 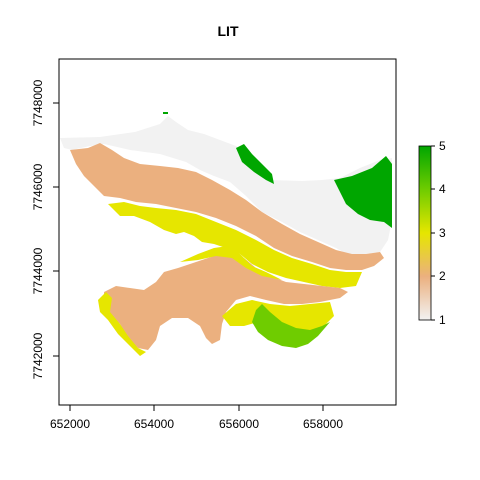 What do you see at coordinates (38, 355) in the screenshot?
I see `y-tick-label: 7742000` at bounding box center [38, 355].